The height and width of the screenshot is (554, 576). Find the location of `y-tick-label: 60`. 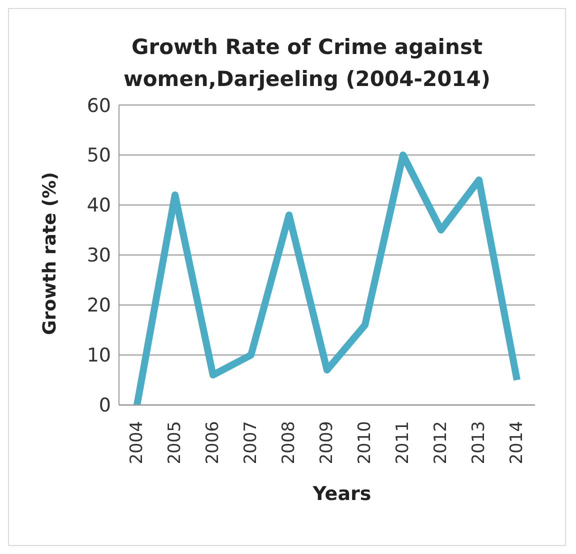

y-tick-label: 60 is located at coordinates (98, 105).